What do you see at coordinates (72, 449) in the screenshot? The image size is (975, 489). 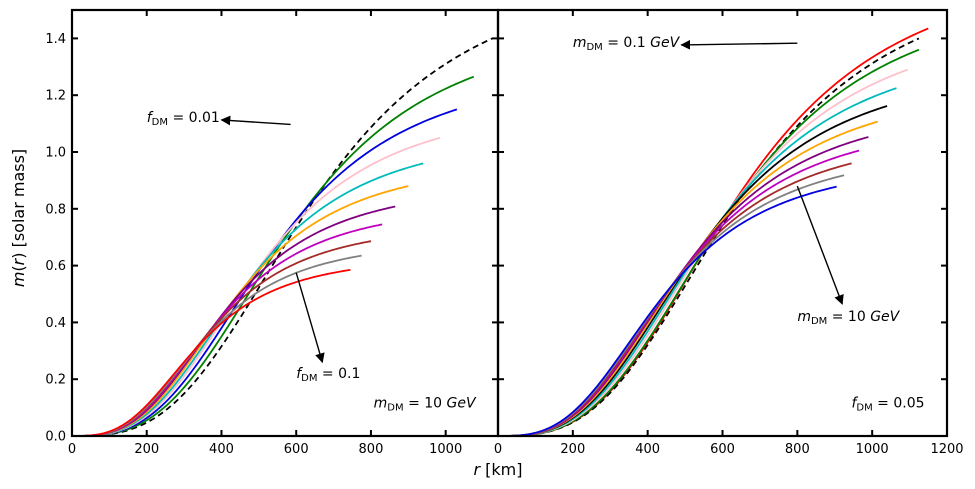 I see `left-x-tick-label: 0` at bounding box center [72, 449].